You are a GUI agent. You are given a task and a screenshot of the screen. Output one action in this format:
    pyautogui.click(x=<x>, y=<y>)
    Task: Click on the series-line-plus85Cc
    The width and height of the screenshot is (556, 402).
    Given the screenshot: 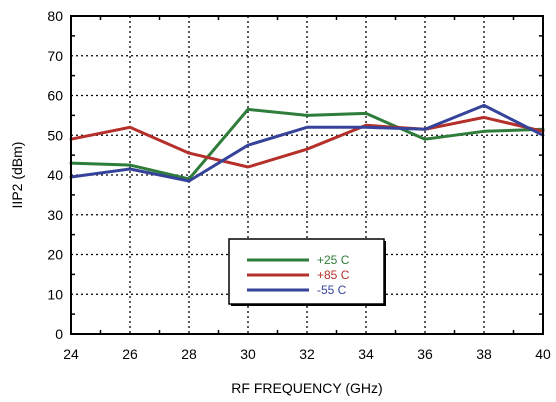 What is the action you would take?
    pyautogui.click(x=307, y=142)
    